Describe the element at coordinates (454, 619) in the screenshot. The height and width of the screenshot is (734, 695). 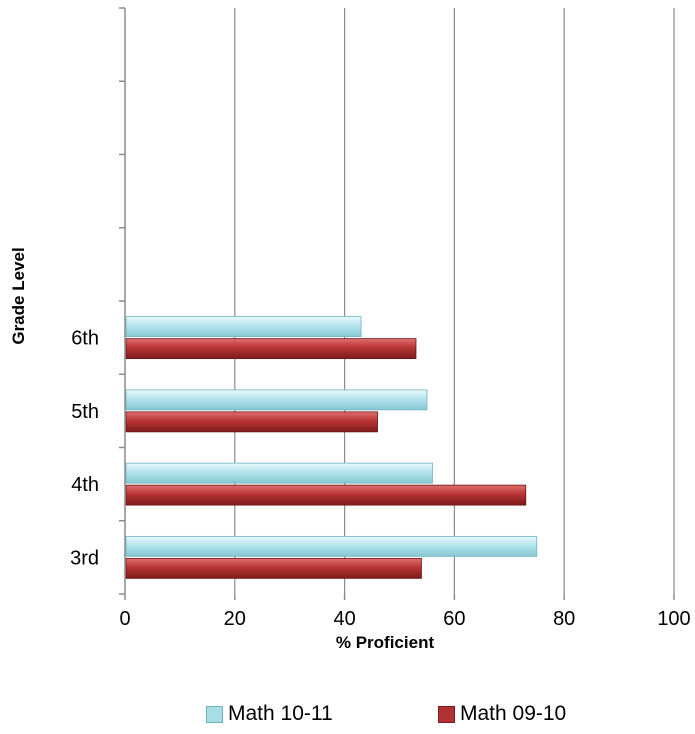
I see `x-tick-label: 60` at that location.